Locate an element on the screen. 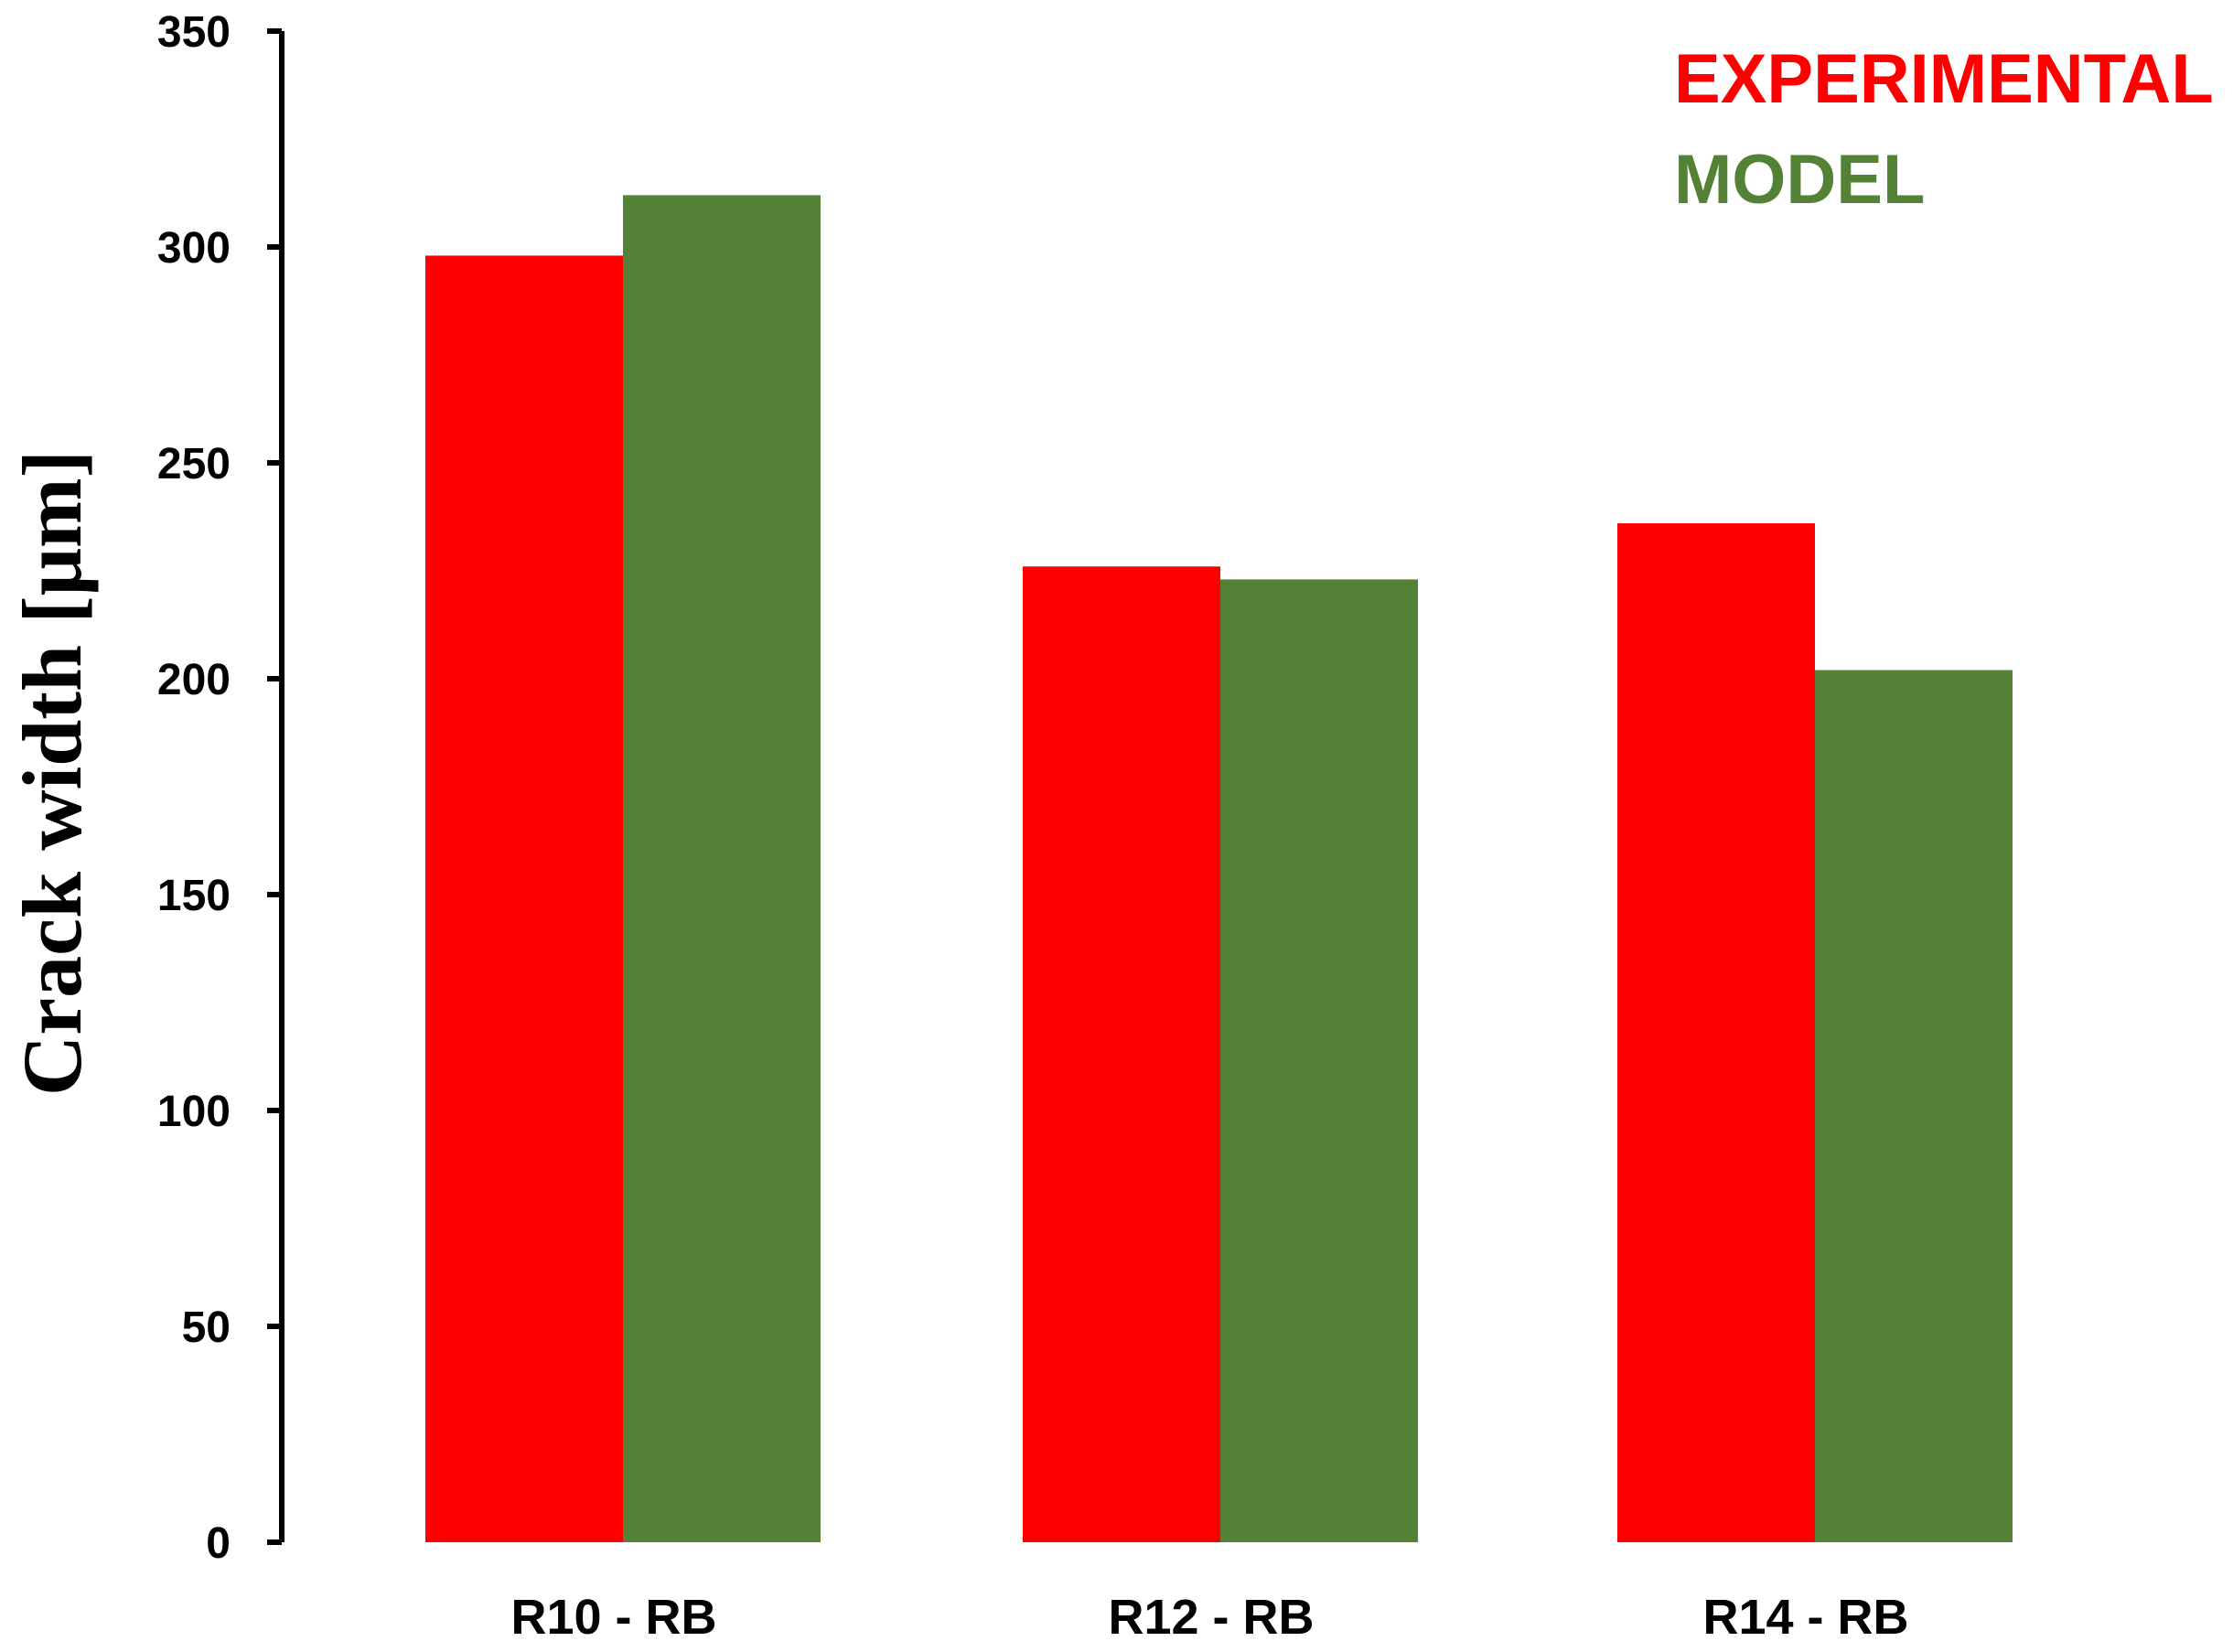 Image resolution: width=2233 pixels, height=1652 pixels. y-axis-label: Crack width [μm] is located at coordinates (52, 773).